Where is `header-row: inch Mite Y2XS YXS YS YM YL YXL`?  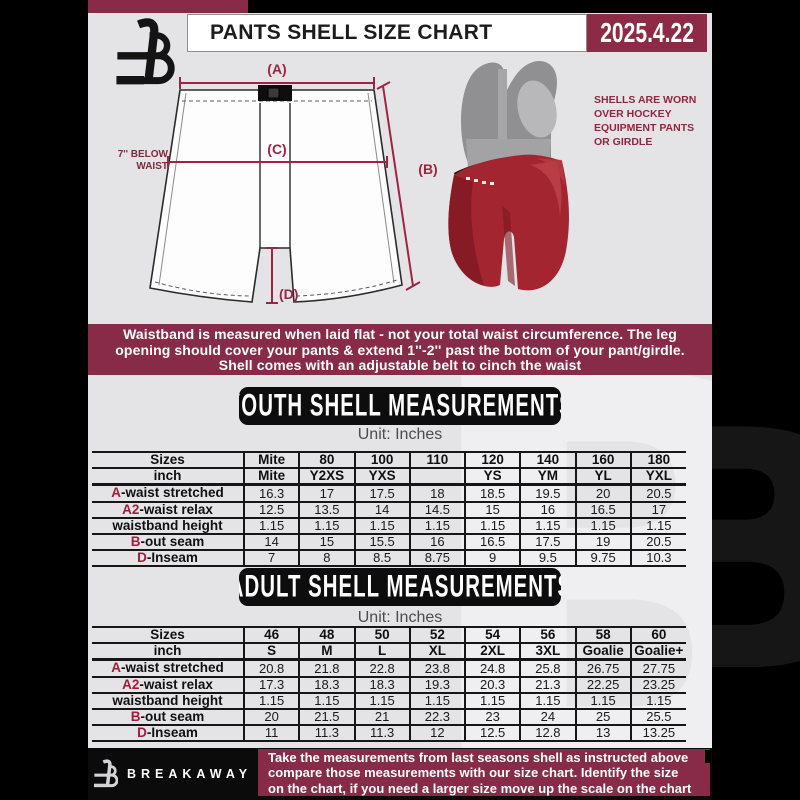
header-row: inch Mite Y2XS YXS YS YM YL YXL is located at coordinates (389, 477).